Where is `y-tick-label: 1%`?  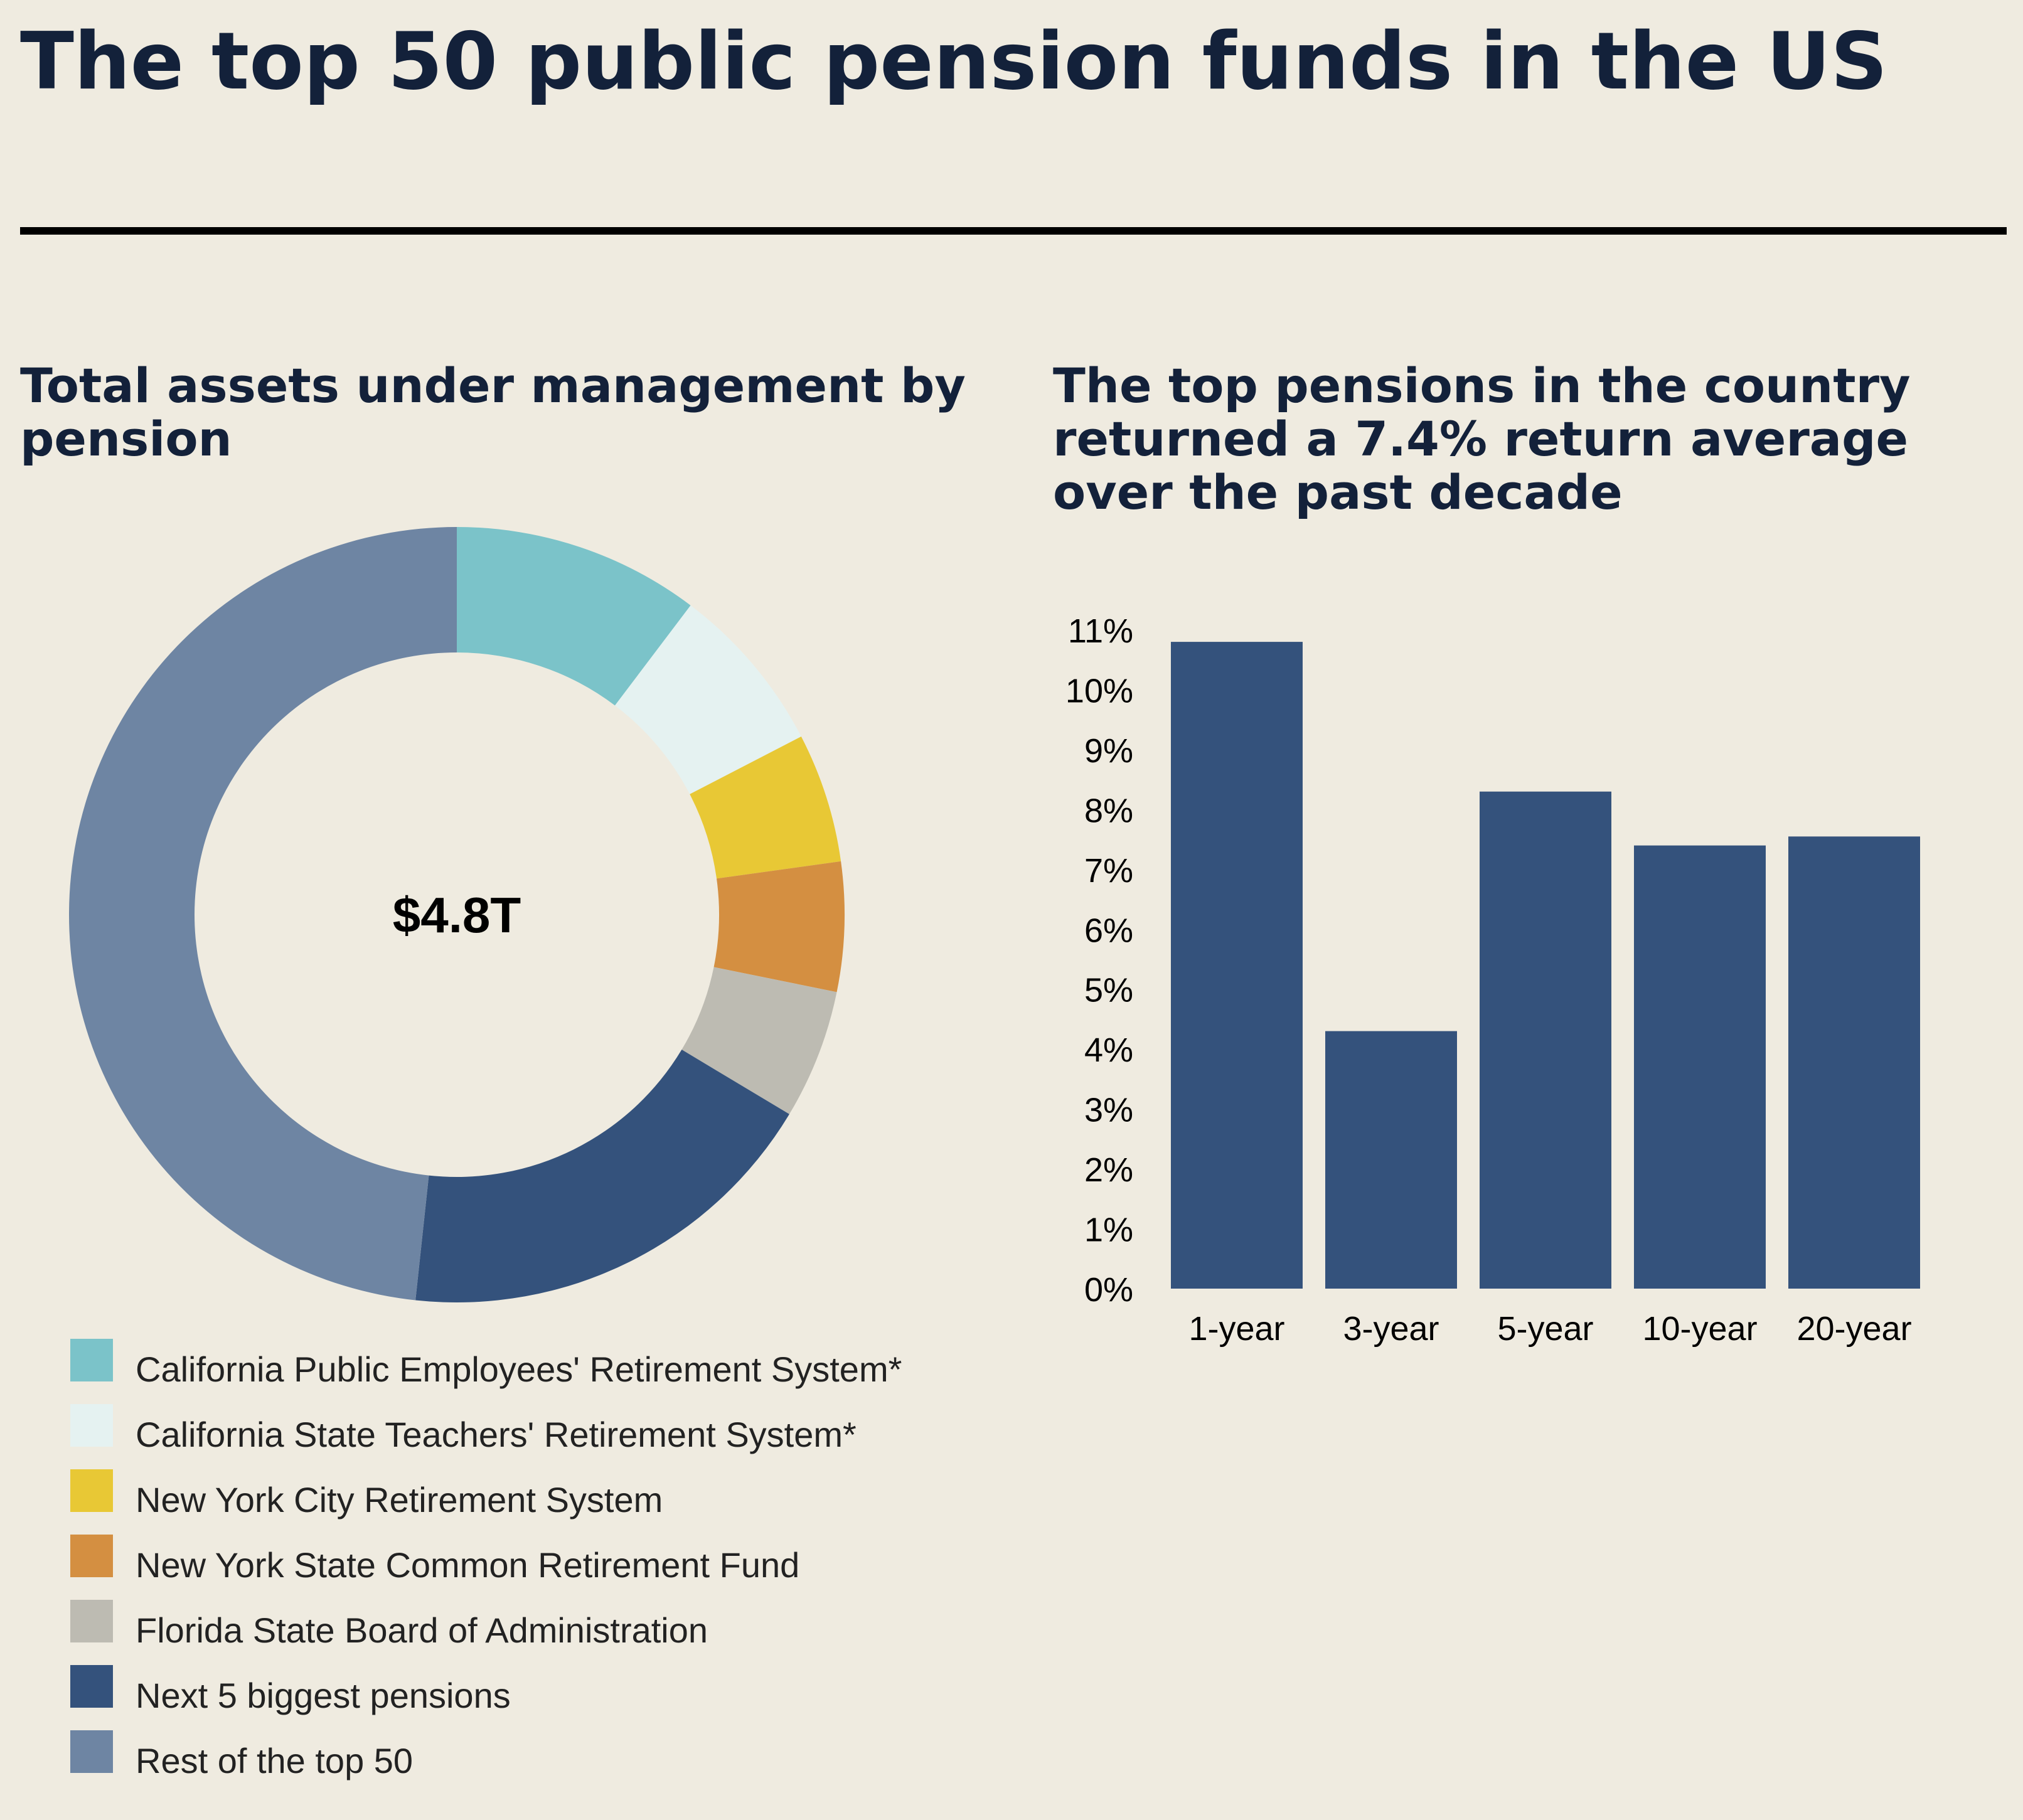 y-tick-label: 1% is located at coordinates (1108, 1230).